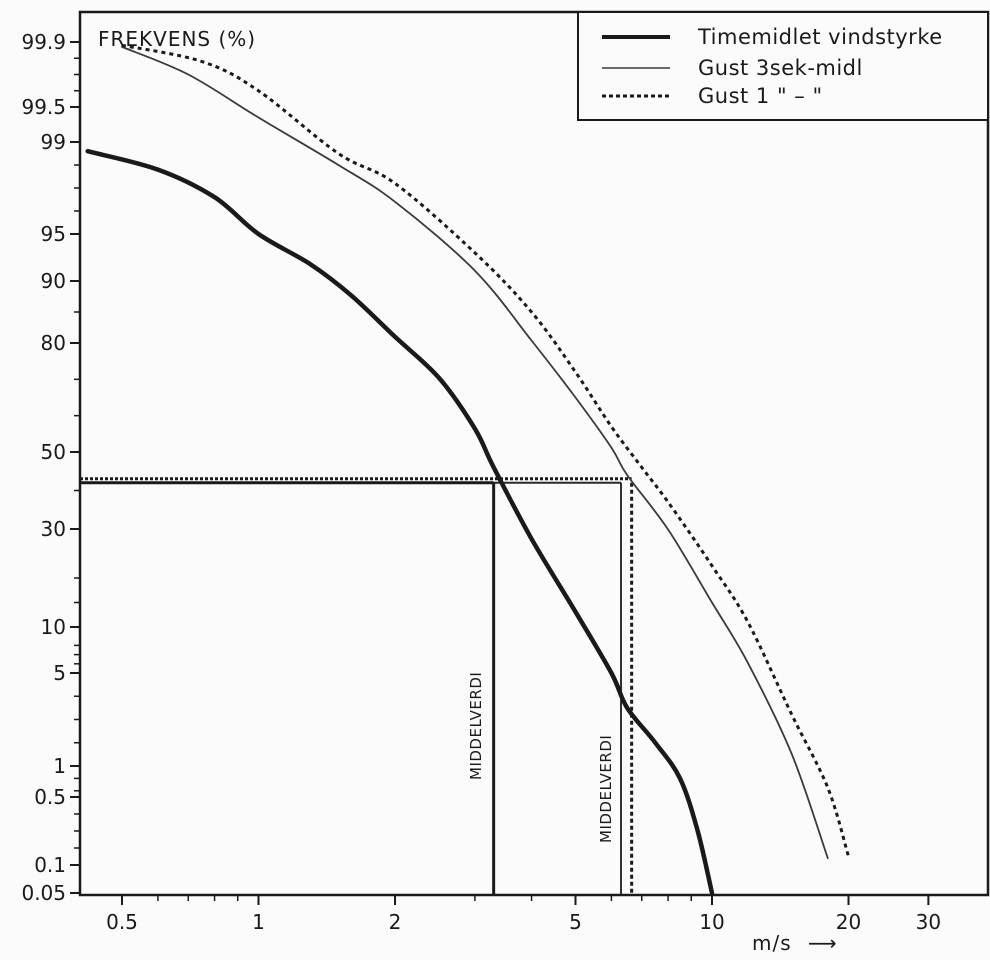  What do you see at coordinates (59, 673) in the screenshot?
I see `y-tick-label: 5` at bounding box center [59, 673].